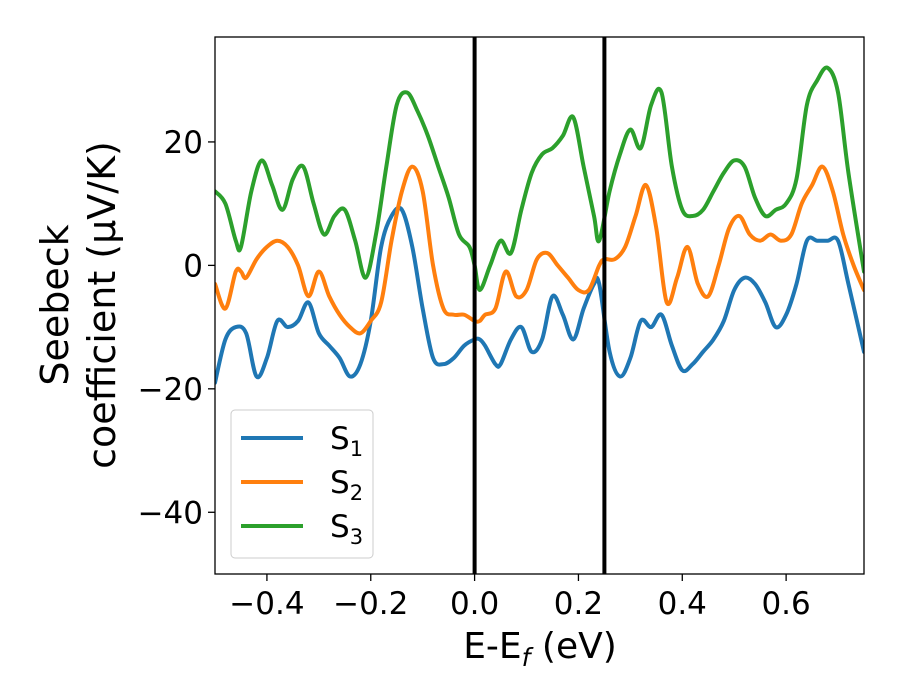  What do you see at coordinates (193, 266) in the screenshot?
I see `y-tick-label: 0` at bounding box center [193, 266].